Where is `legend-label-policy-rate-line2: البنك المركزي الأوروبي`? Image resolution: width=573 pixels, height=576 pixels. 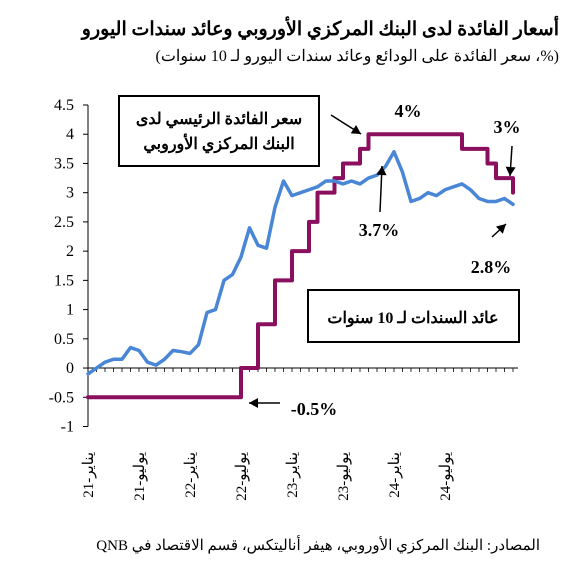 legend-label-policy-rate-line2: البنك المركزي الأوروبي is located at coordinates (218, 143).